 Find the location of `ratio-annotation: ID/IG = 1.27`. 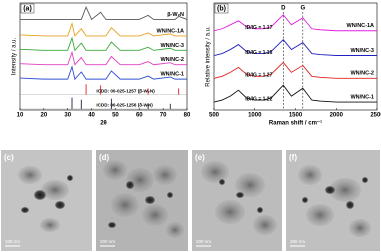

ratio-annotation: ID/IG = 1.27 is located at coordinates (258, 76).